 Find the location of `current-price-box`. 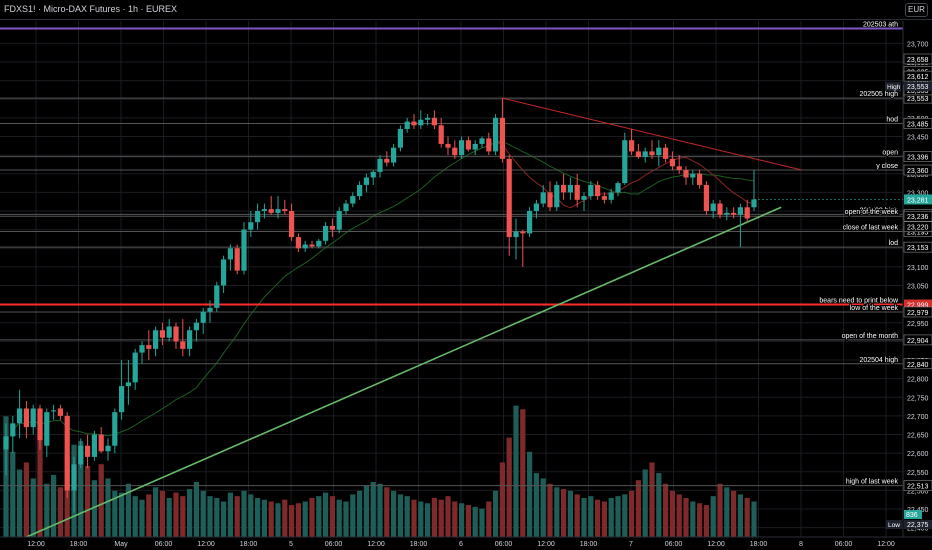

current-price-box is located at coordinates (918, 199).